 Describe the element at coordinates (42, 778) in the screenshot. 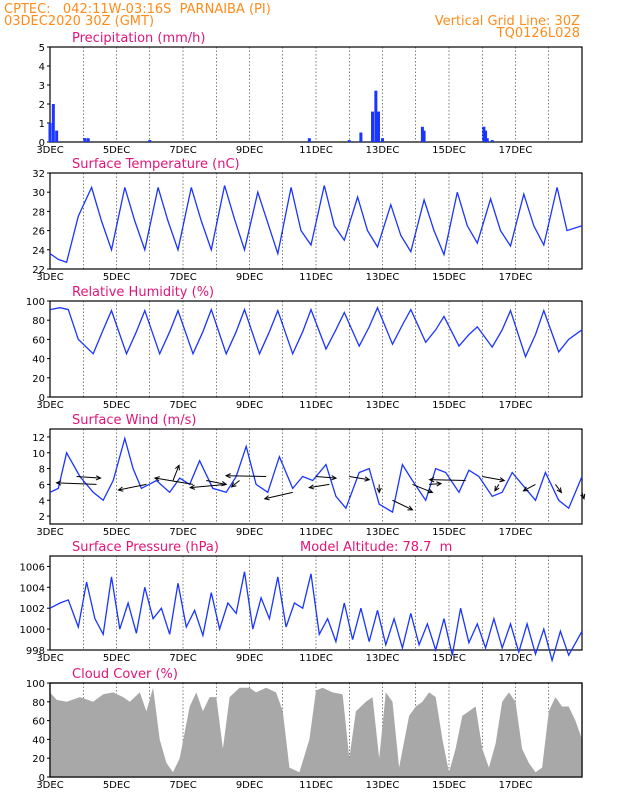

I see `y-tick-label: 0` at that location.